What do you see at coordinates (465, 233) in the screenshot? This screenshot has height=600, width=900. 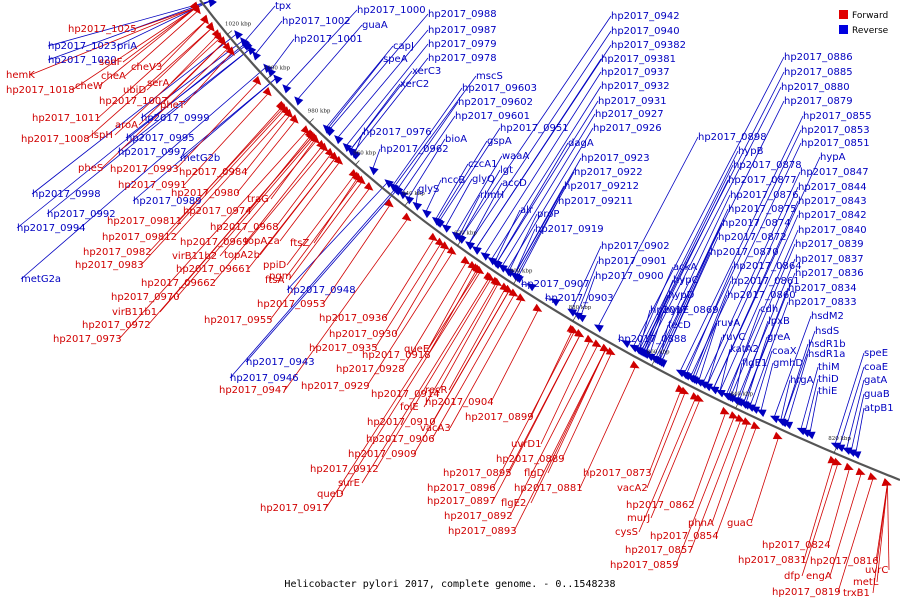 I see `tick-label: 920 kbp` at bounding box center [465, 233].